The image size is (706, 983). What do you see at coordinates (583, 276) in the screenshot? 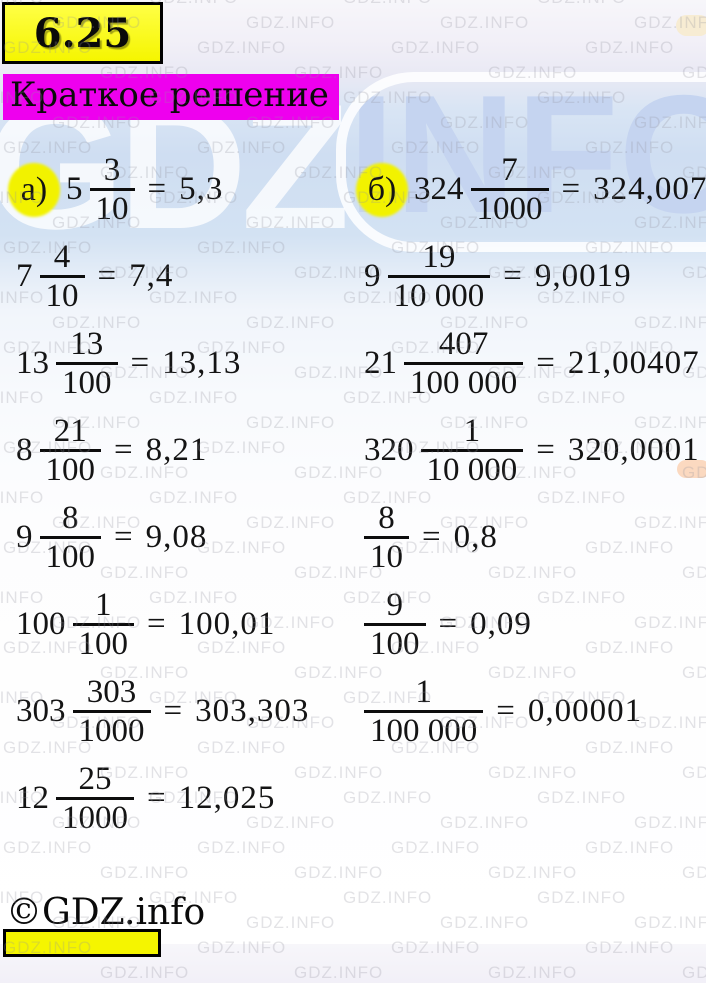
I see `decimal-result: 9,0019` at bounding box center [583, 276].